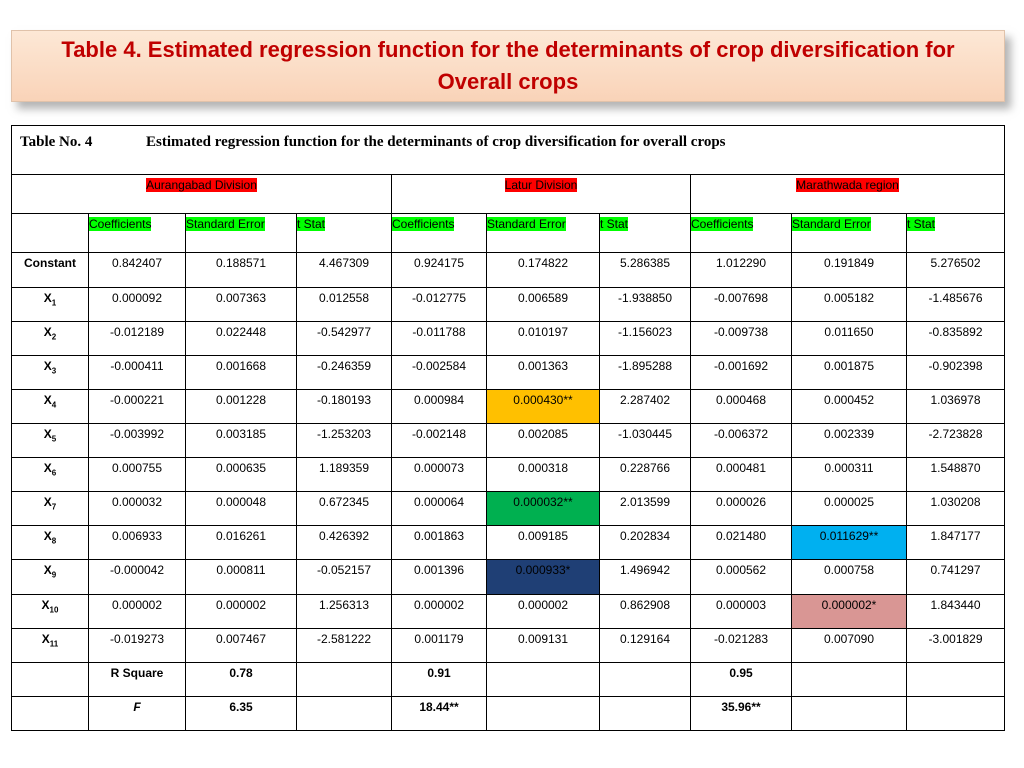 Image resolution: width=1024 pixels, height=768 pixels. What do you see at coordinates (344, 611) in the screenshot?
I see `table-cell: 1.256313` at bounding box center [344, 611].